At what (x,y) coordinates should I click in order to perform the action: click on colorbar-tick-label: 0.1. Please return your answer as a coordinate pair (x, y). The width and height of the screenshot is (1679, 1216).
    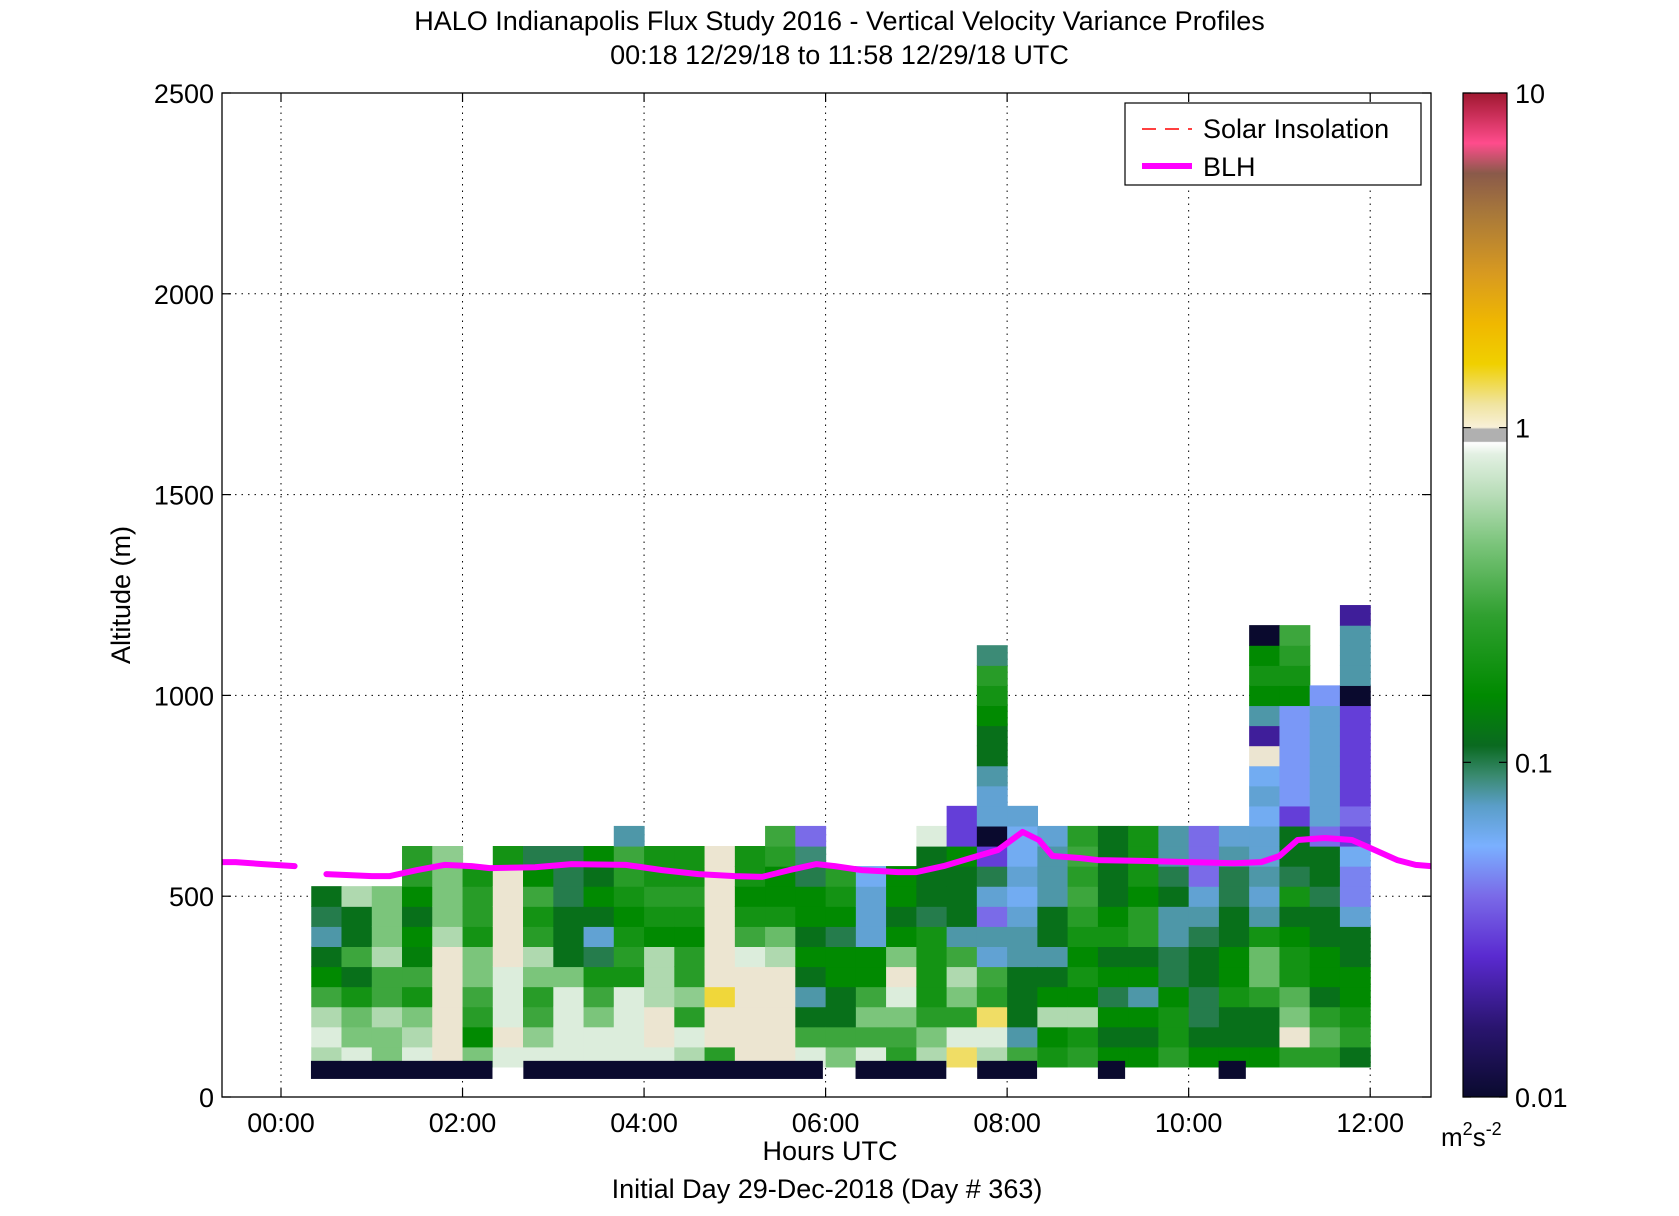
    Looking at the image, I should click on (1534, 763).